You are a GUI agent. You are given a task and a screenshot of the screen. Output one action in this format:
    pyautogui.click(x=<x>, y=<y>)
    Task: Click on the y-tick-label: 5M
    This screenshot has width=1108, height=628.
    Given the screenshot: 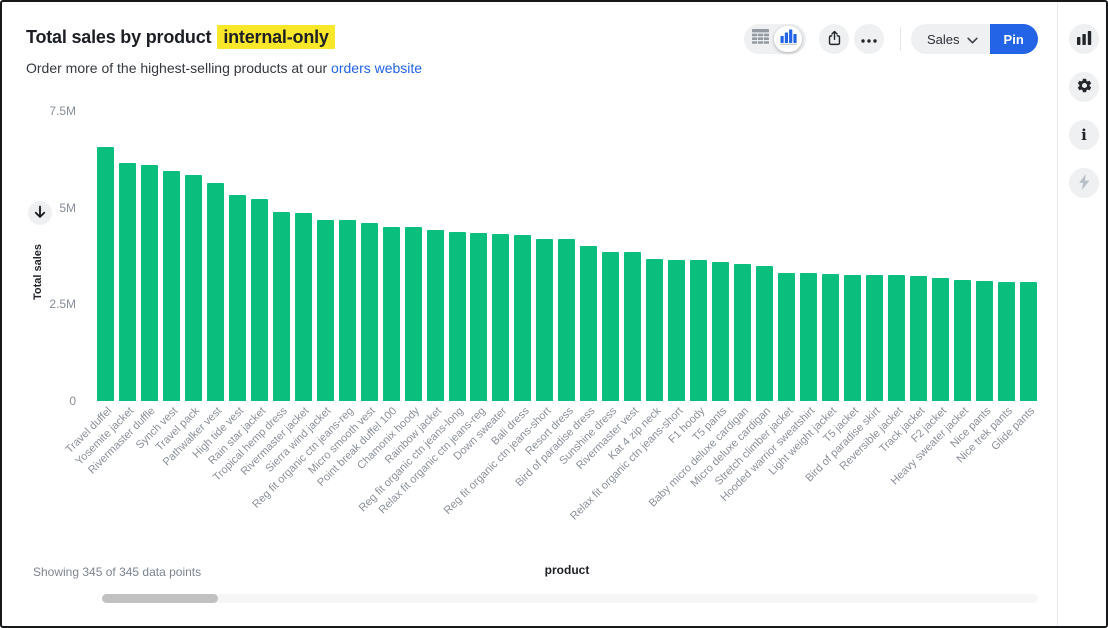 What is the action you would take?
    pyautogui.click(x=67, y=207)
    